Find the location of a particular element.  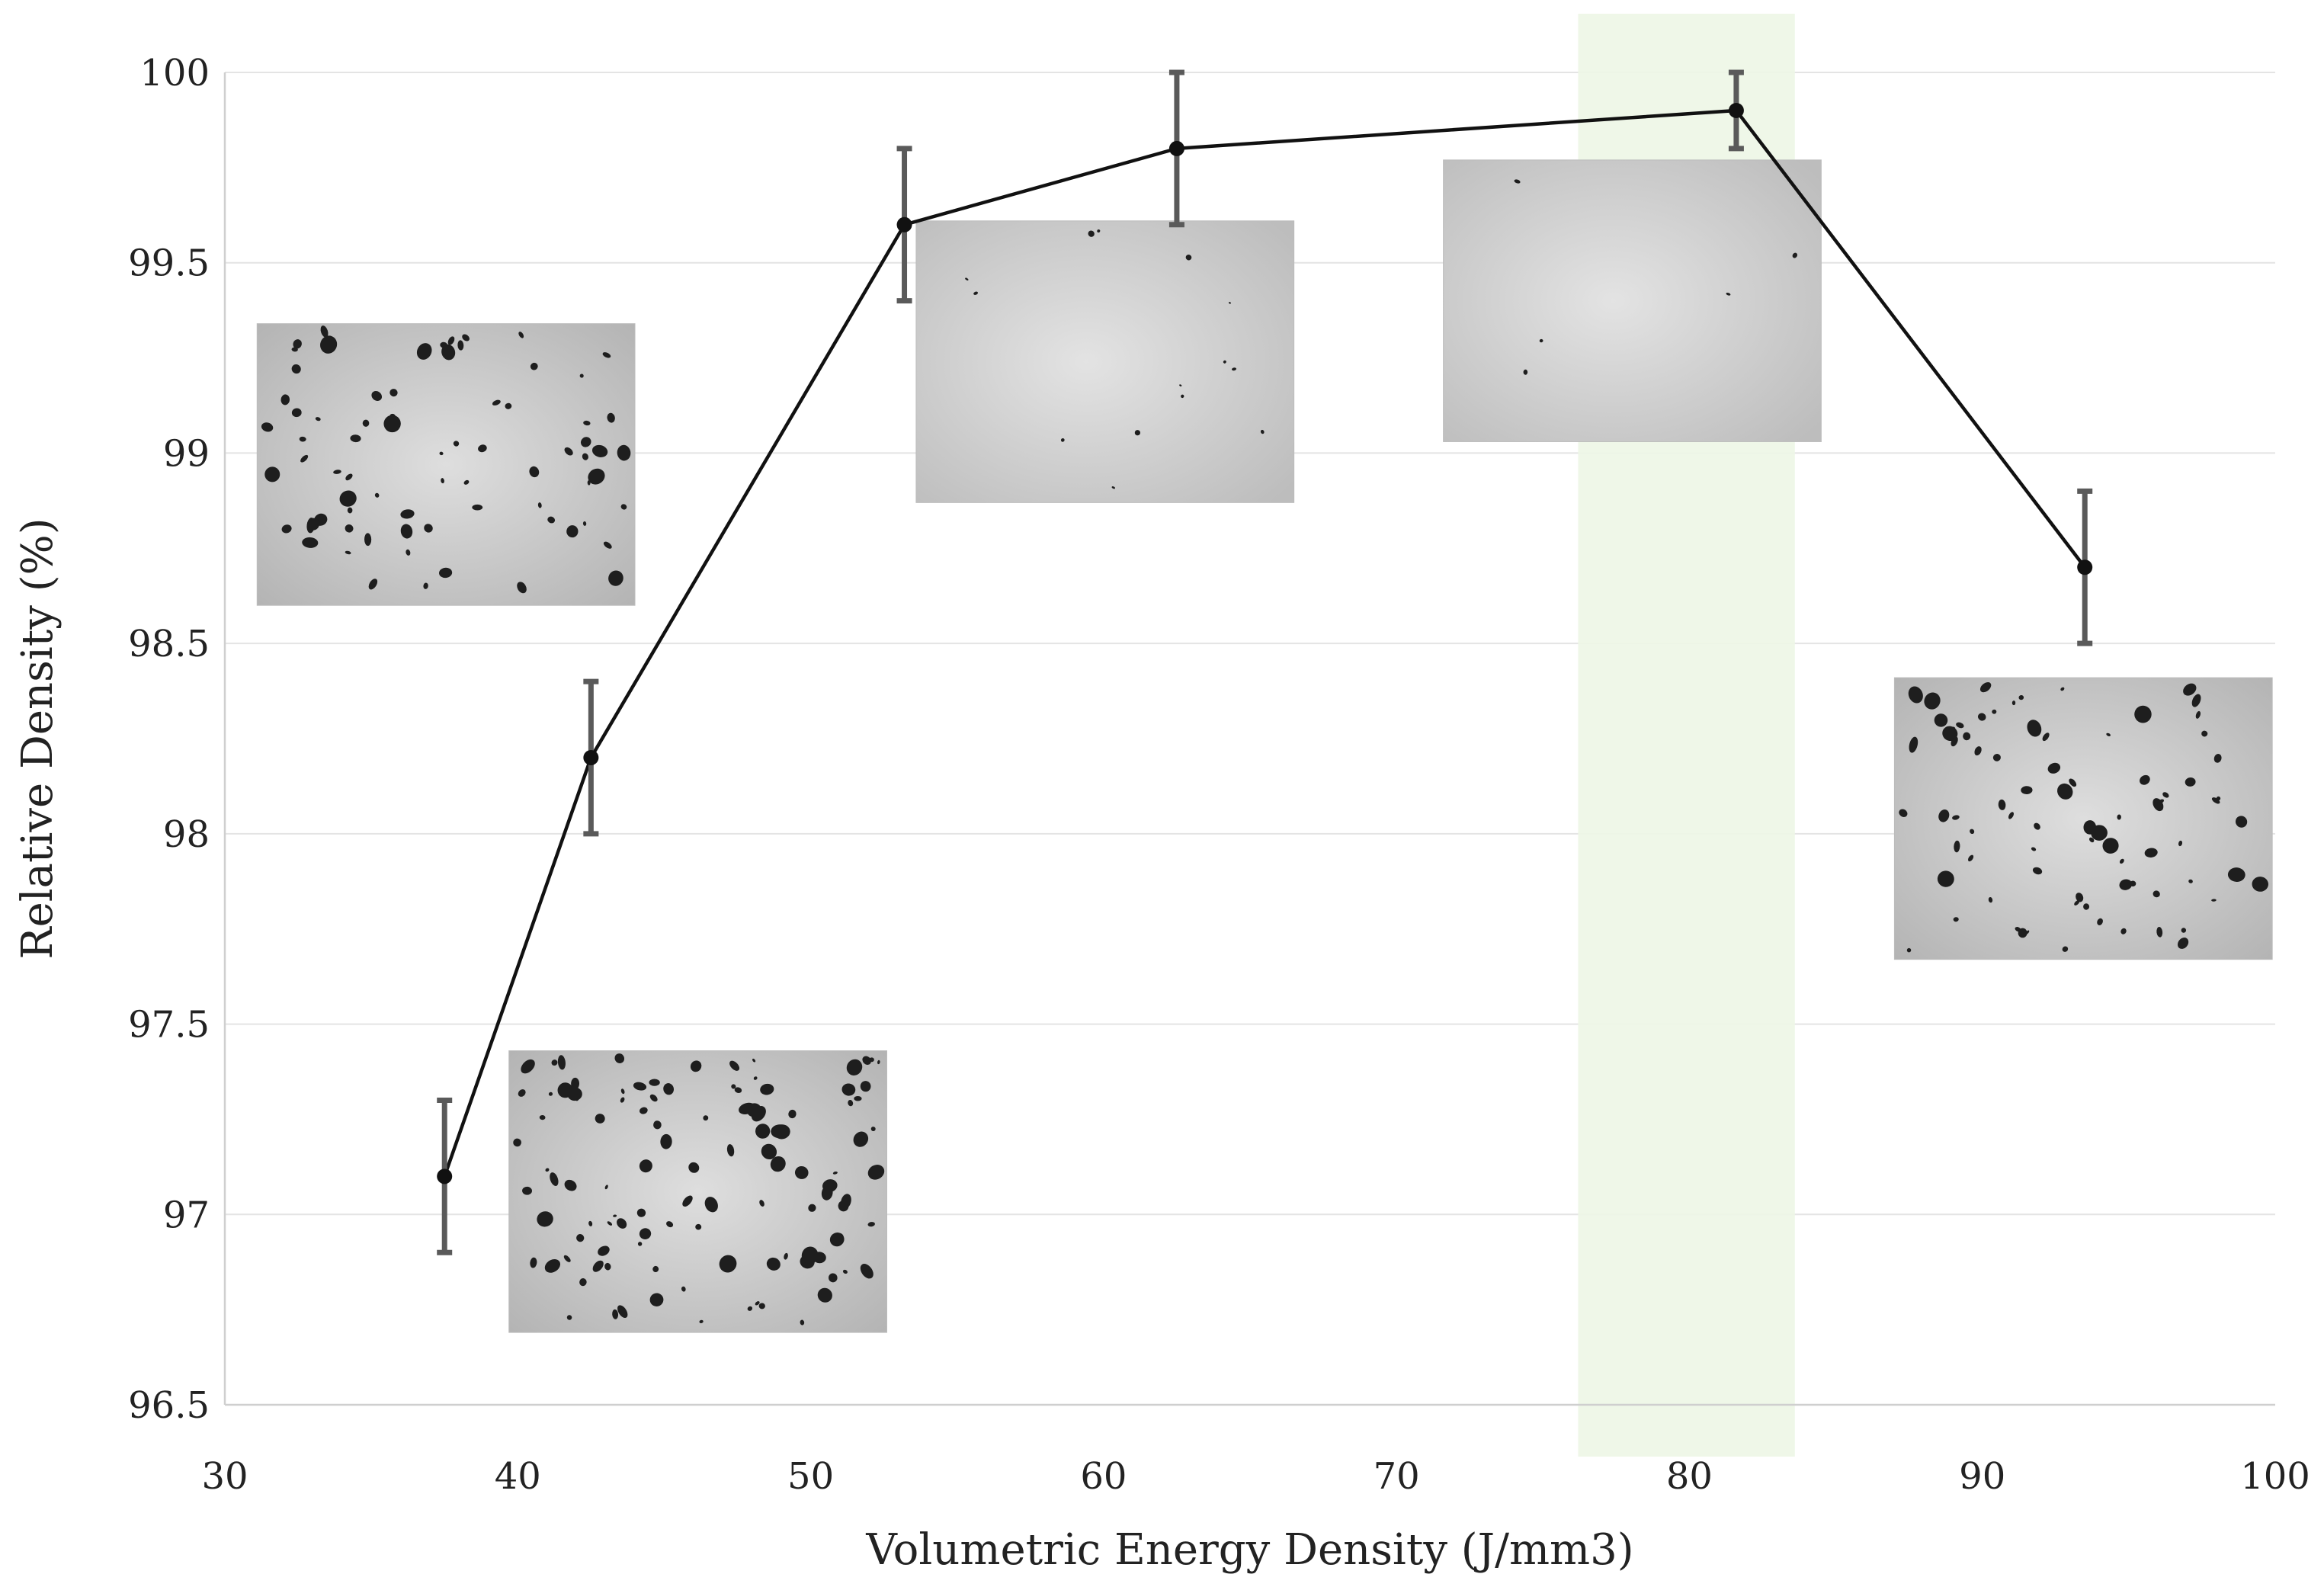

y-tick-label: 99 is located at coordinates (186, 453).